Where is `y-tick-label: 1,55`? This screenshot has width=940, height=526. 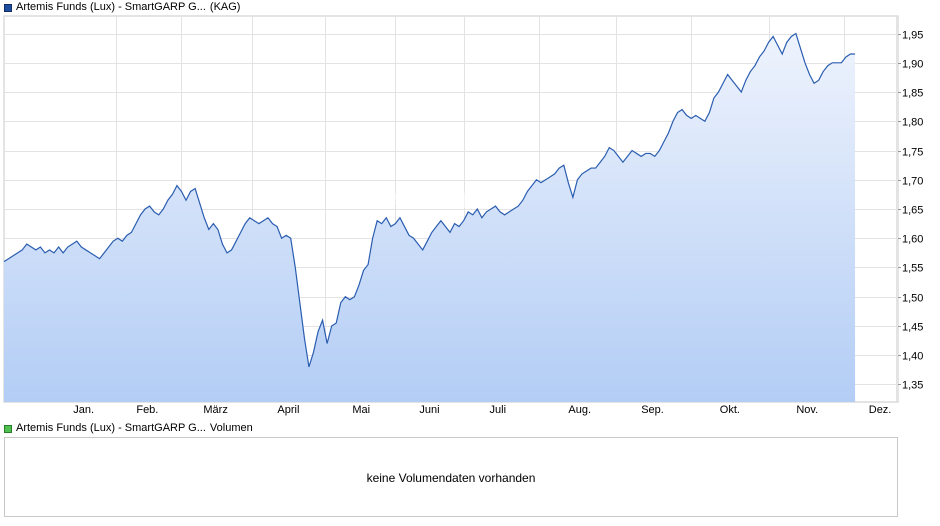
y-tick-label: 1,55 is located at coordinates (912, 269).